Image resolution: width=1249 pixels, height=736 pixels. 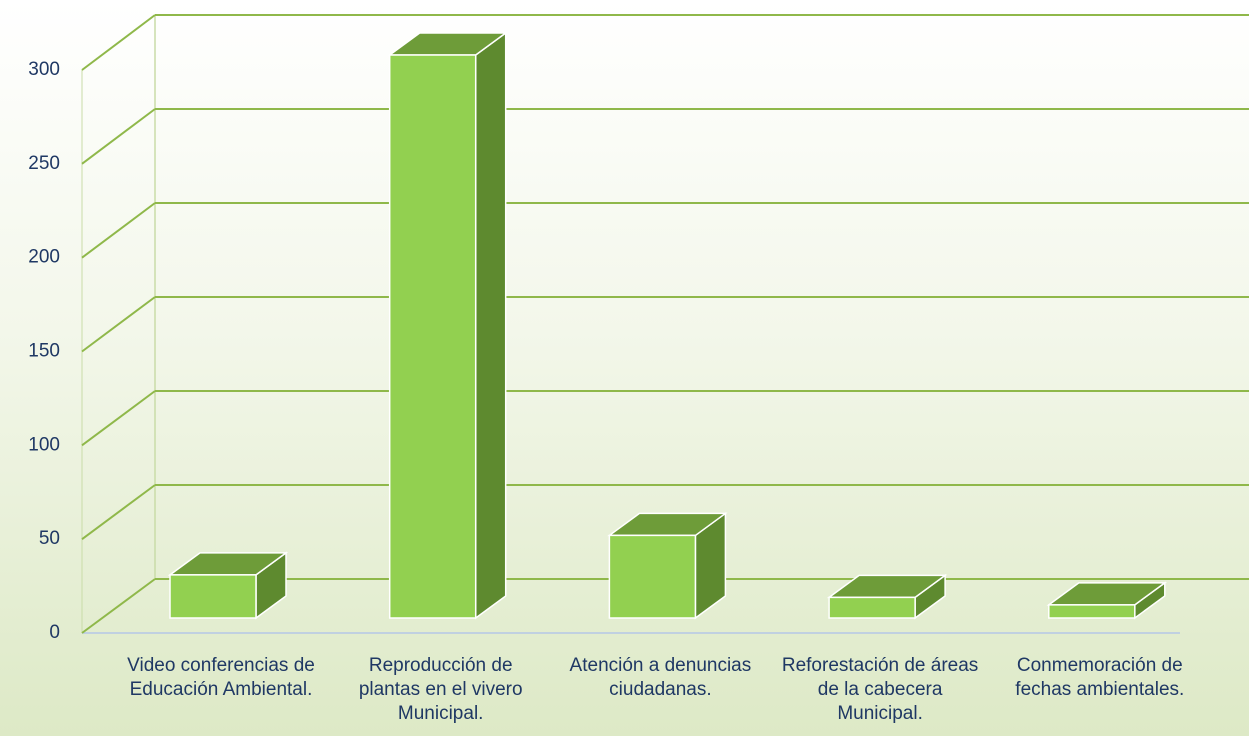 What do you see at coordinates (44, 257) in the screenshot?
I see `y-tick-label: 200` at bounding box center [44, 257].